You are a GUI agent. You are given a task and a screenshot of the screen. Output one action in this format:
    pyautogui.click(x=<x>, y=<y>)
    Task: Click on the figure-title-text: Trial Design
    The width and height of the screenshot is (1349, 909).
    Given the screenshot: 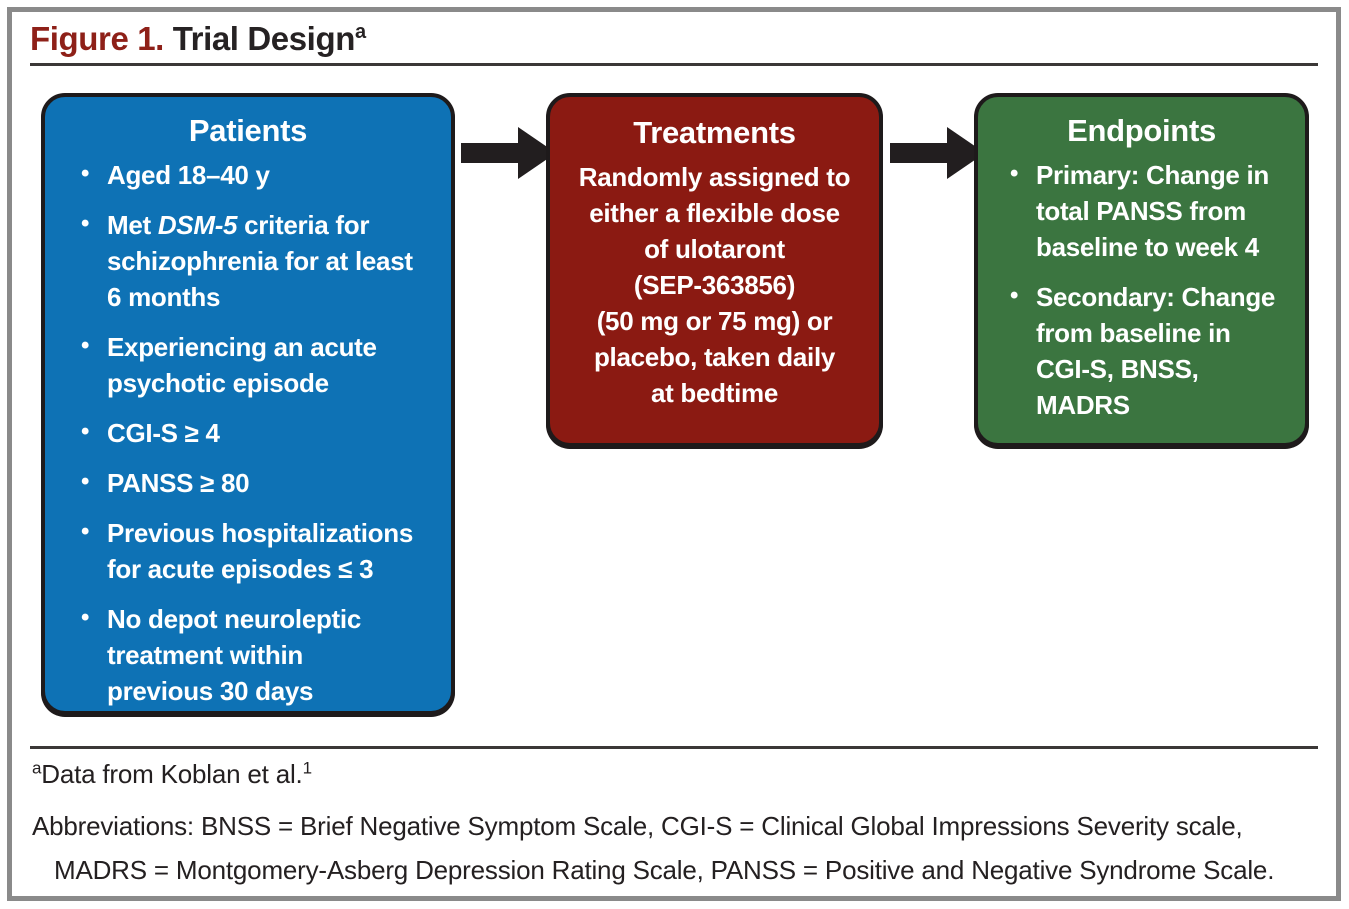 What is the action you would take?
    pyautogui.click(x=259, y=38)
    